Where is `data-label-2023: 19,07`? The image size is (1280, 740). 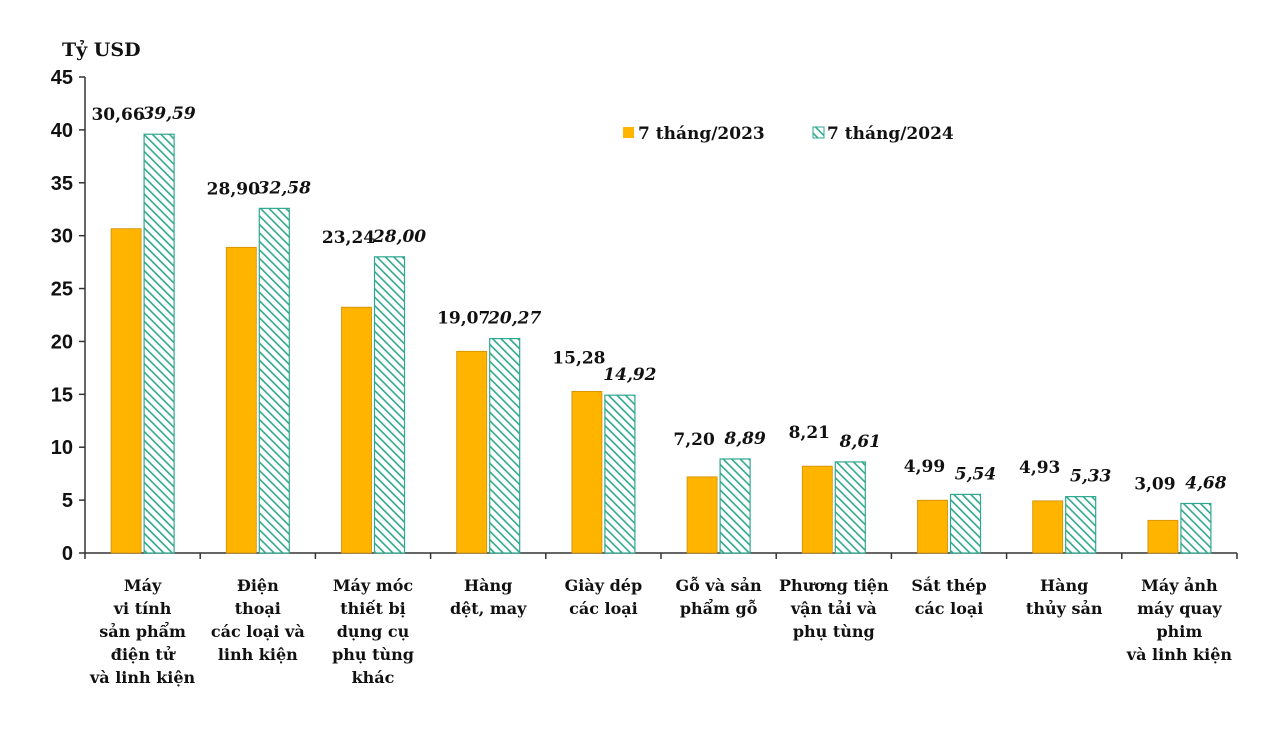 data-label-2023: 19,07 is located at coordinates (463, 318).